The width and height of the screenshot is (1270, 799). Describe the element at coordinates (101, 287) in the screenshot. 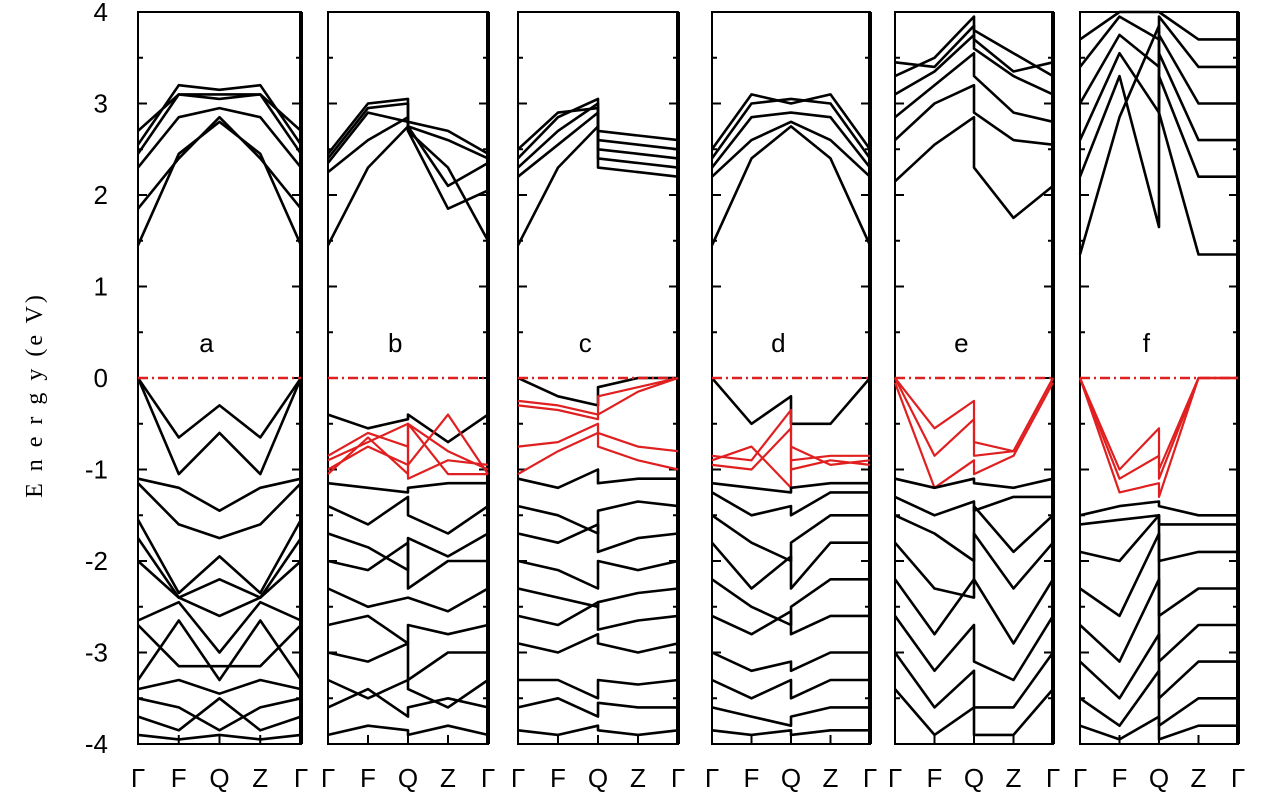

I see `y-tick-label: 1` at that location.